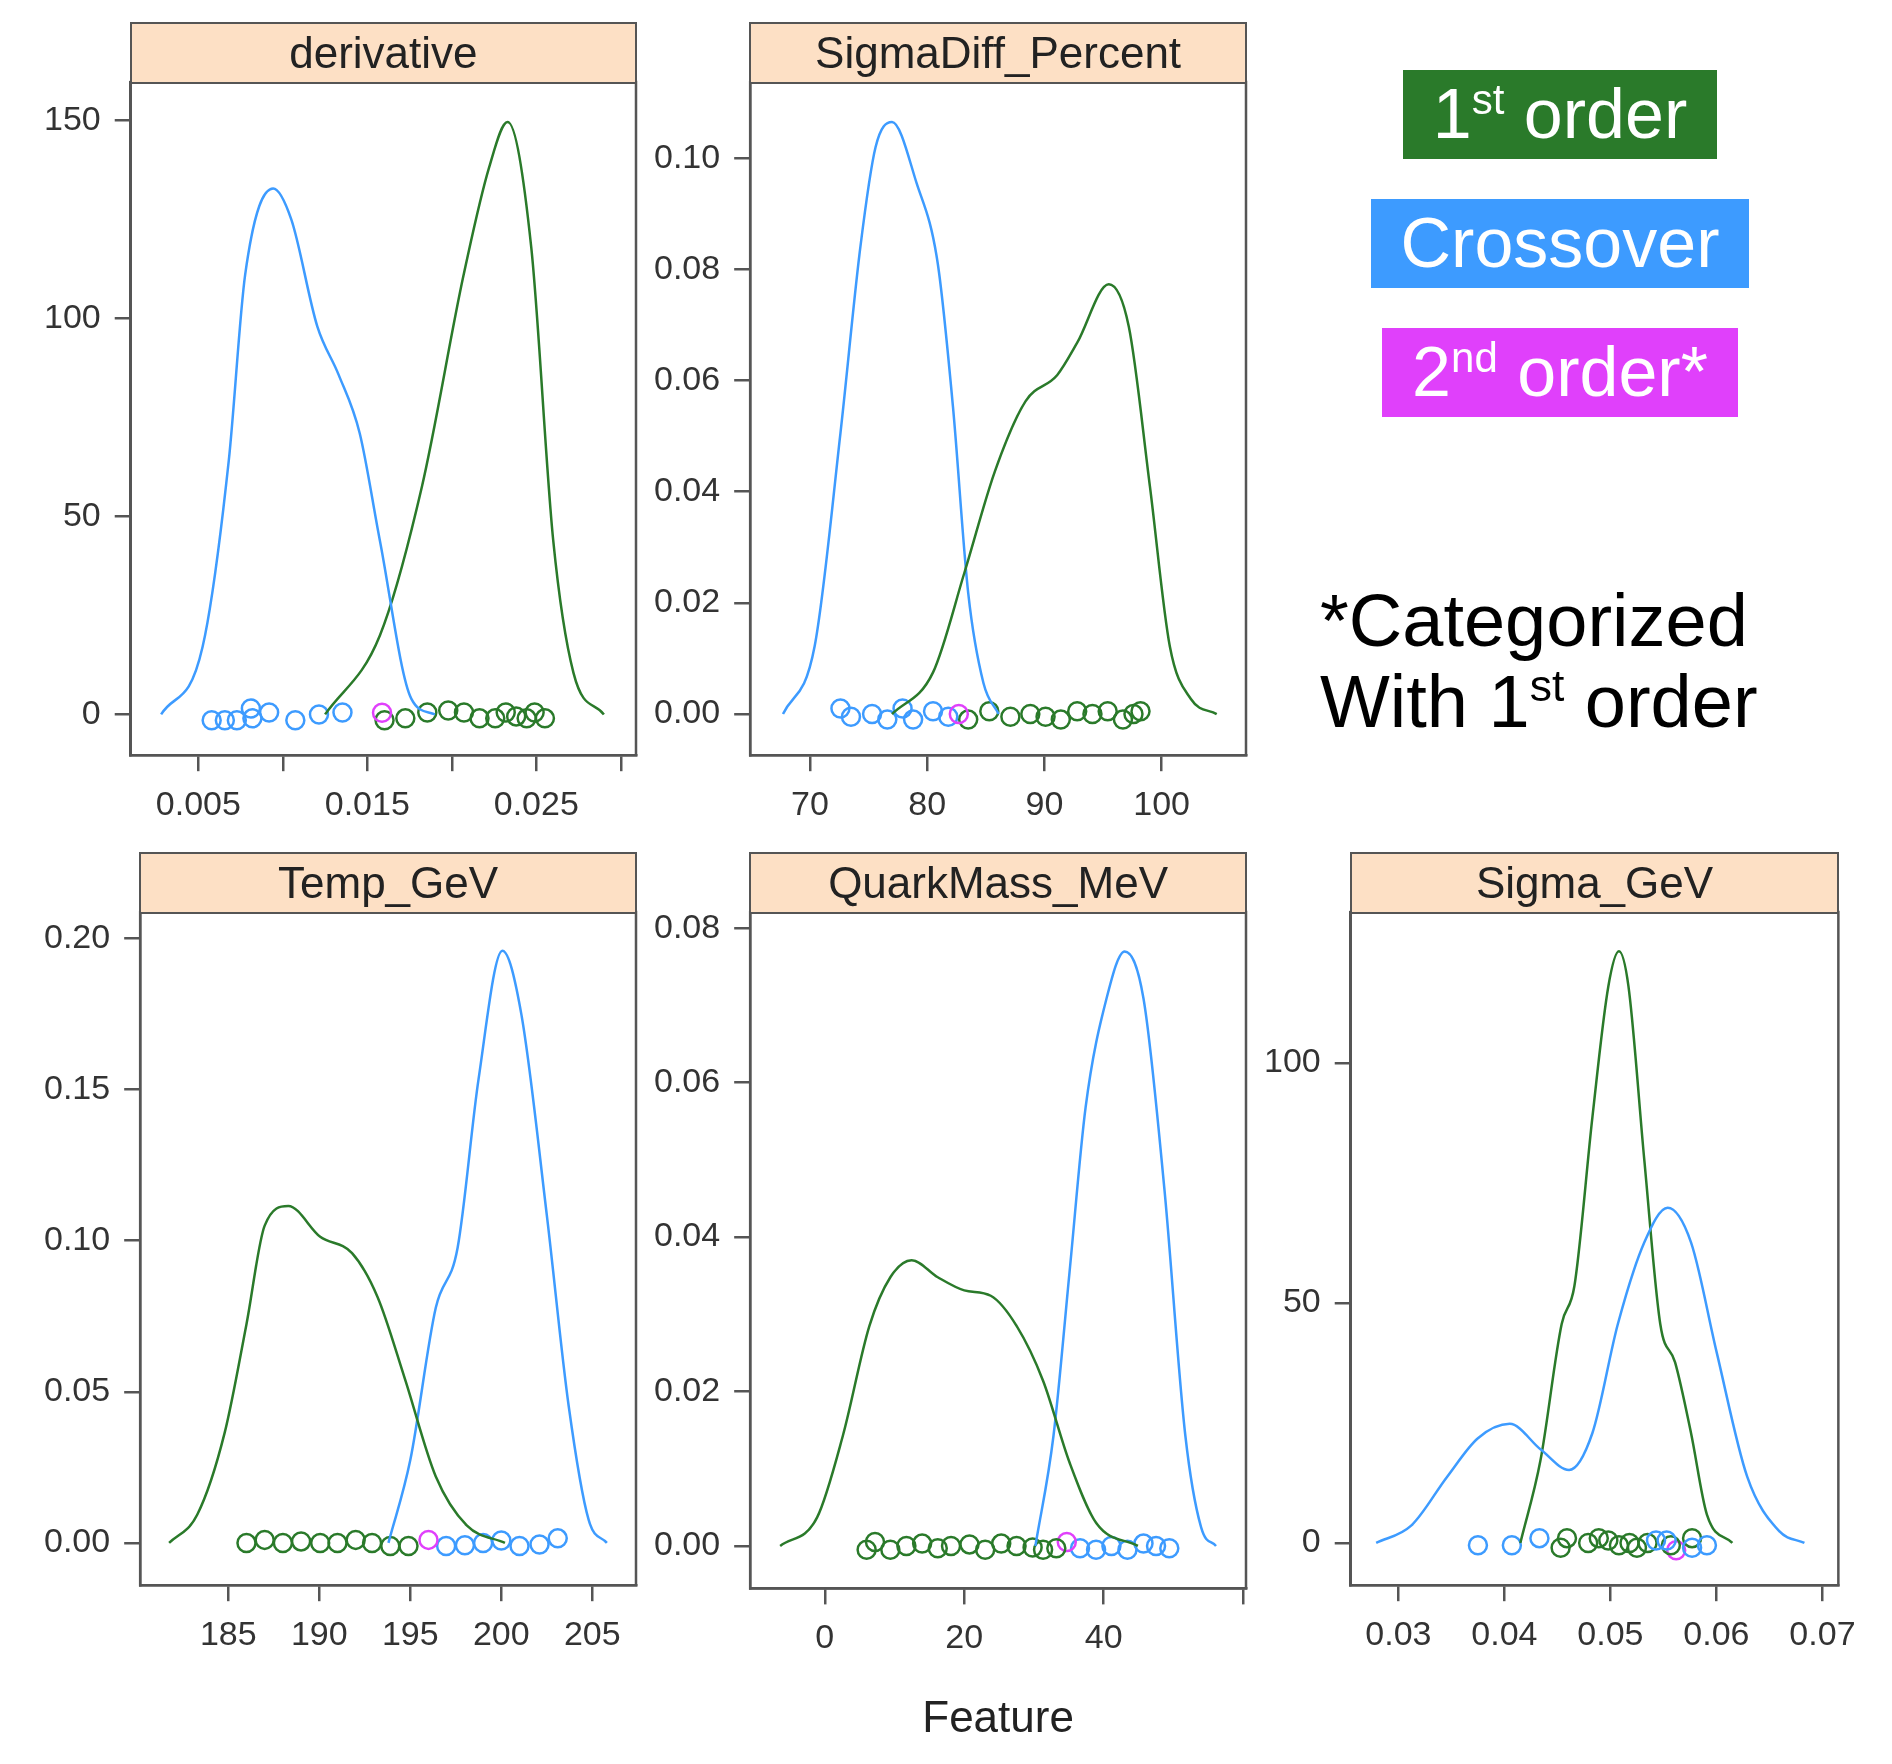  What do you see at coordinates (77, 1389) in the screenshot?
I see `y-tick-label: 0.05` at bounding box center [77, 1389].